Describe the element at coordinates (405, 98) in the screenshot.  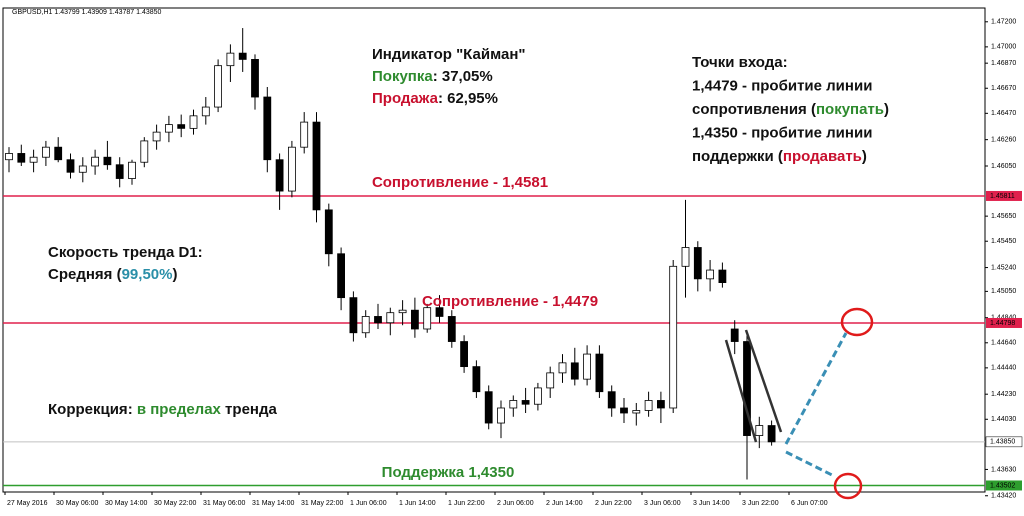
I see `annotation-part: Продажа` at that location.